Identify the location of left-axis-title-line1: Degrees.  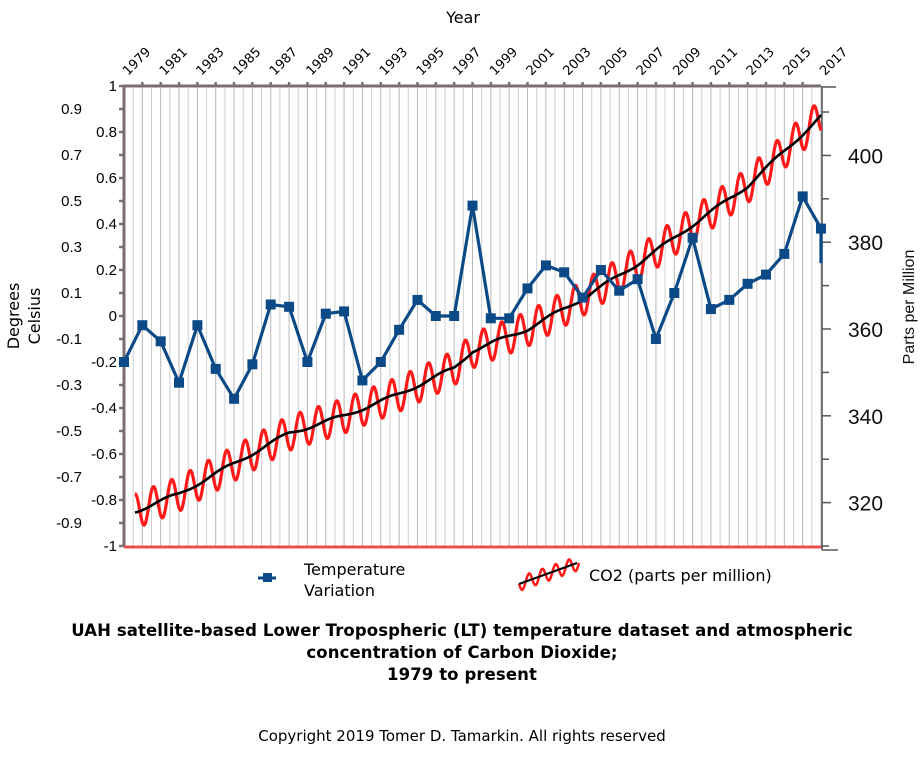
(13, 316).